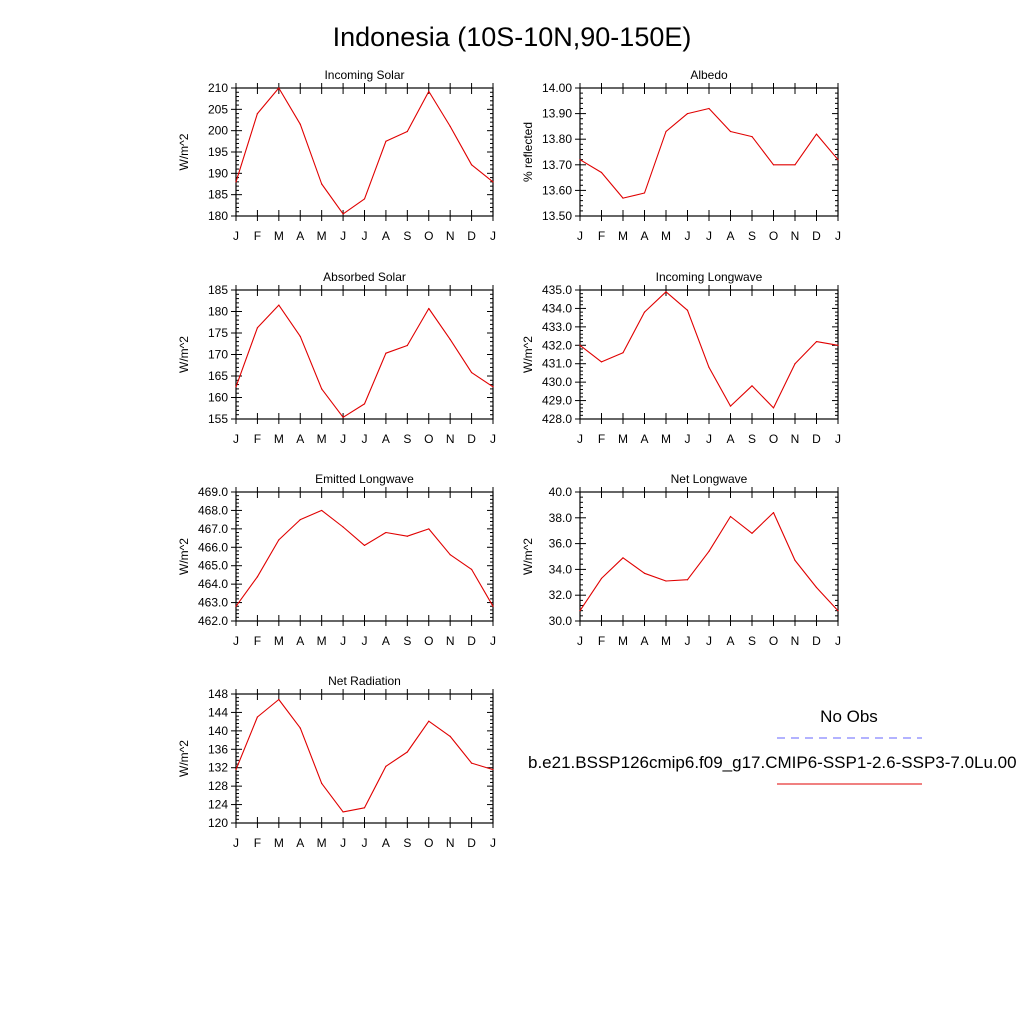 Image resolution: width=1024 pixels, height=1024 pixels. Describe the element at coordinates (218, 355) in the screenshot. I see `y-tick-label: 170` at that location.